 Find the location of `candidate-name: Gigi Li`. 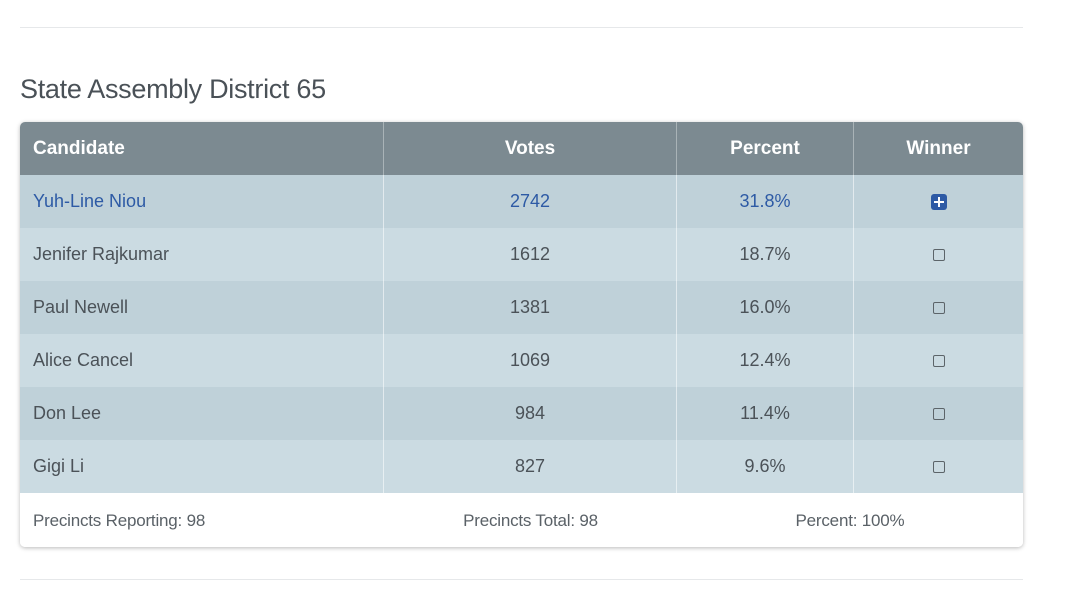

candidate-name: Gigi Li is located at coordinates (202, 466).